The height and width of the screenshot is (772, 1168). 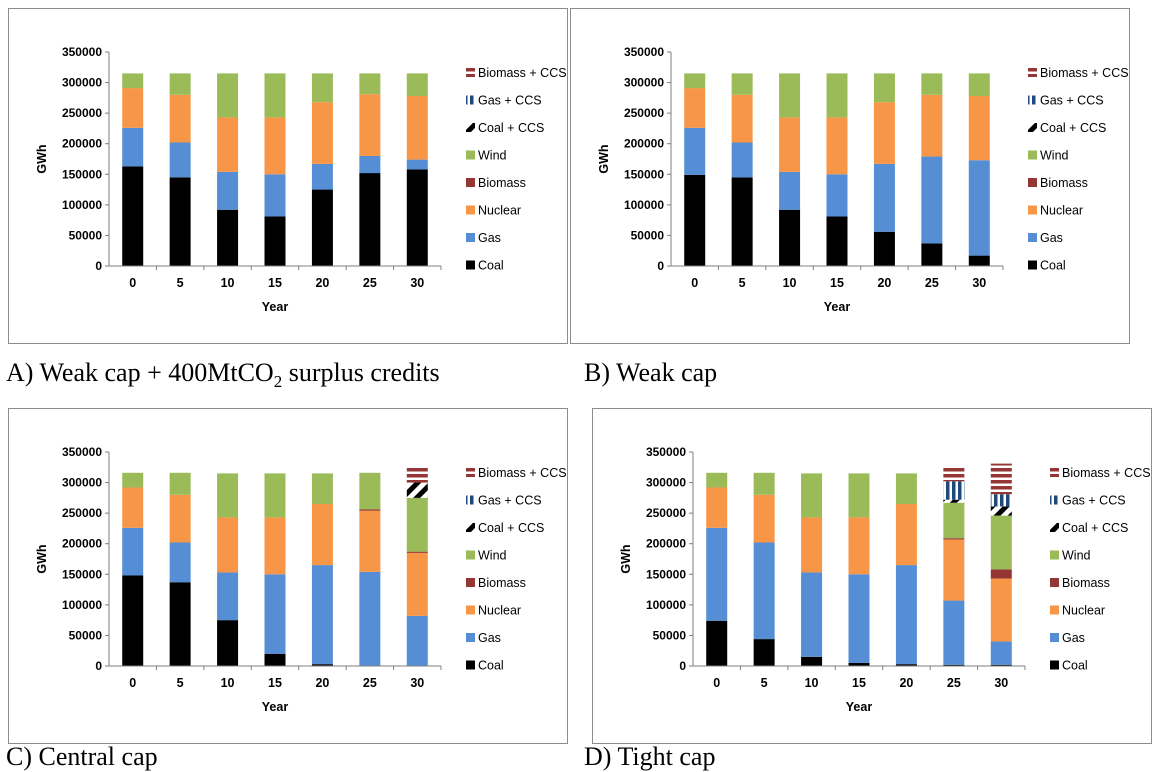 I want to click on legend-label-nuclear: Nuclear, so click(x=1083, y=611).